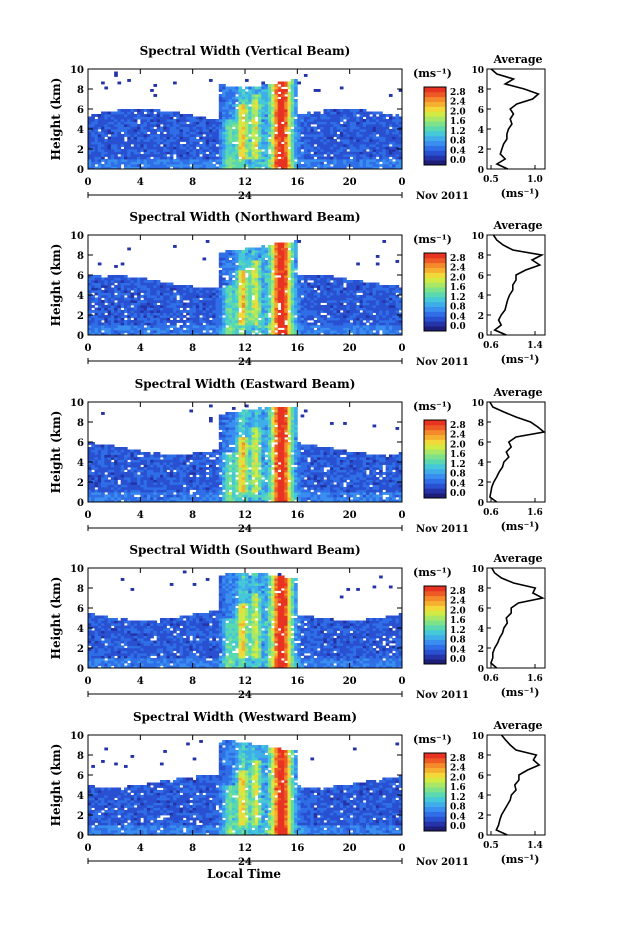  Describe the element at coordinates (435, 304) in the screenshot. I see `colorbar-swatch` at that location.